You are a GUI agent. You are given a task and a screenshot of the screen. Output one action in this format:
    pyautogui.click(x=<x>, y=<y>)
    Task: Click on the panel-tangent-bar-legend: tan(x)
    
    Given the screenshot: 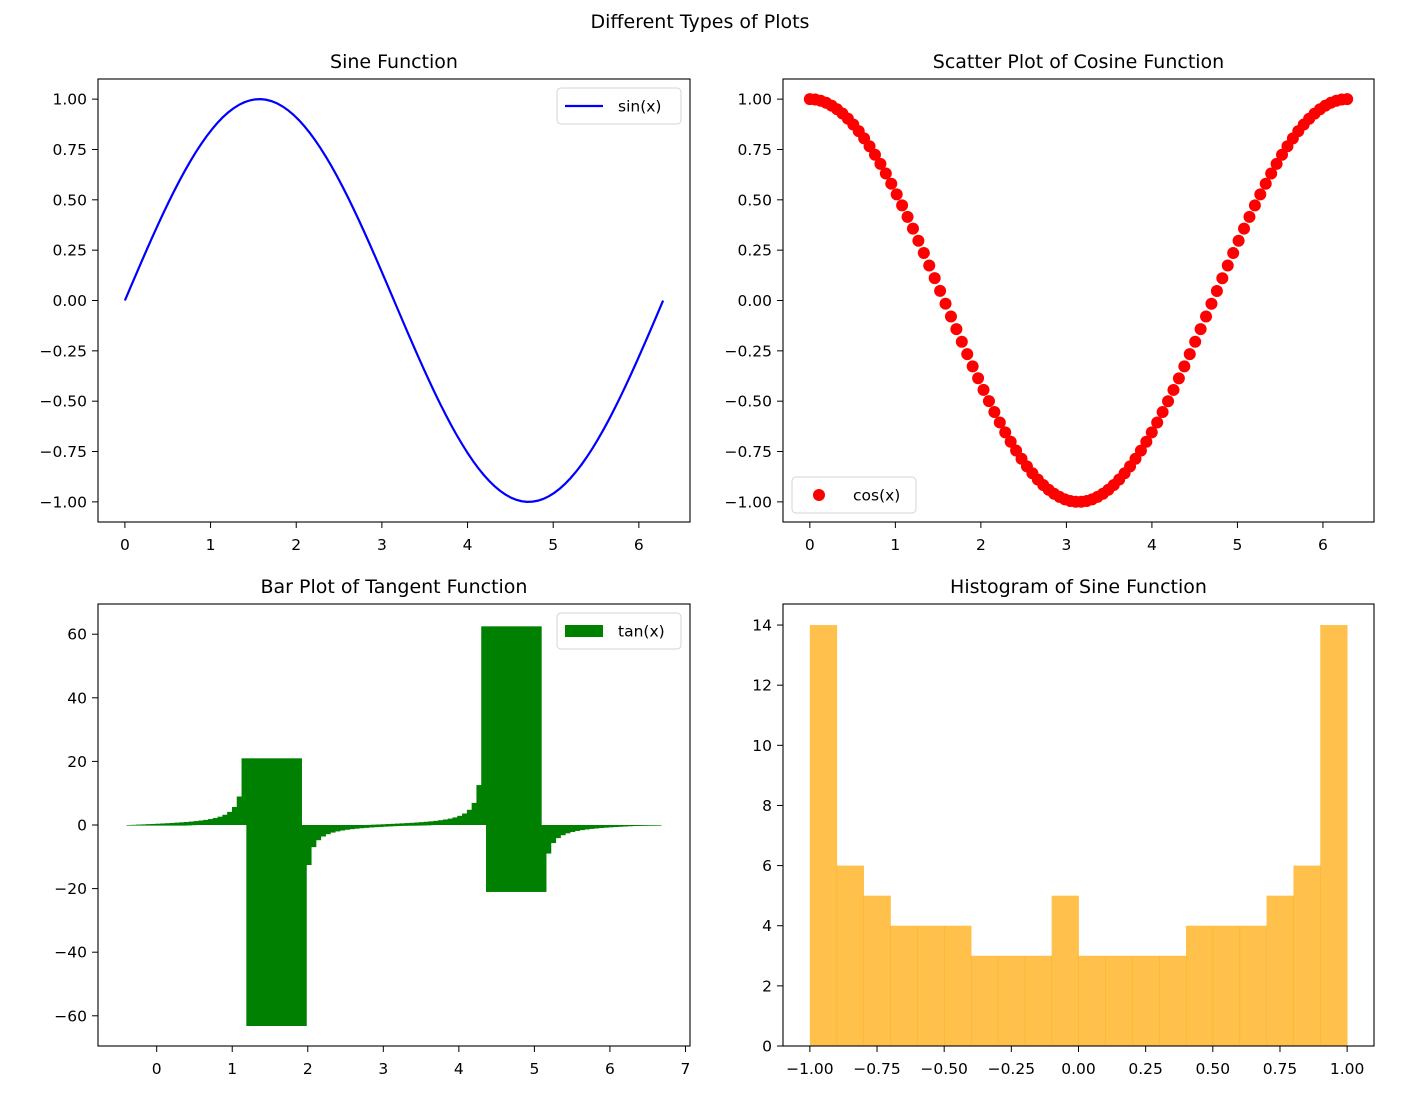 What is the action you would take?
    pyautogui.click(x=619, y=631)
    